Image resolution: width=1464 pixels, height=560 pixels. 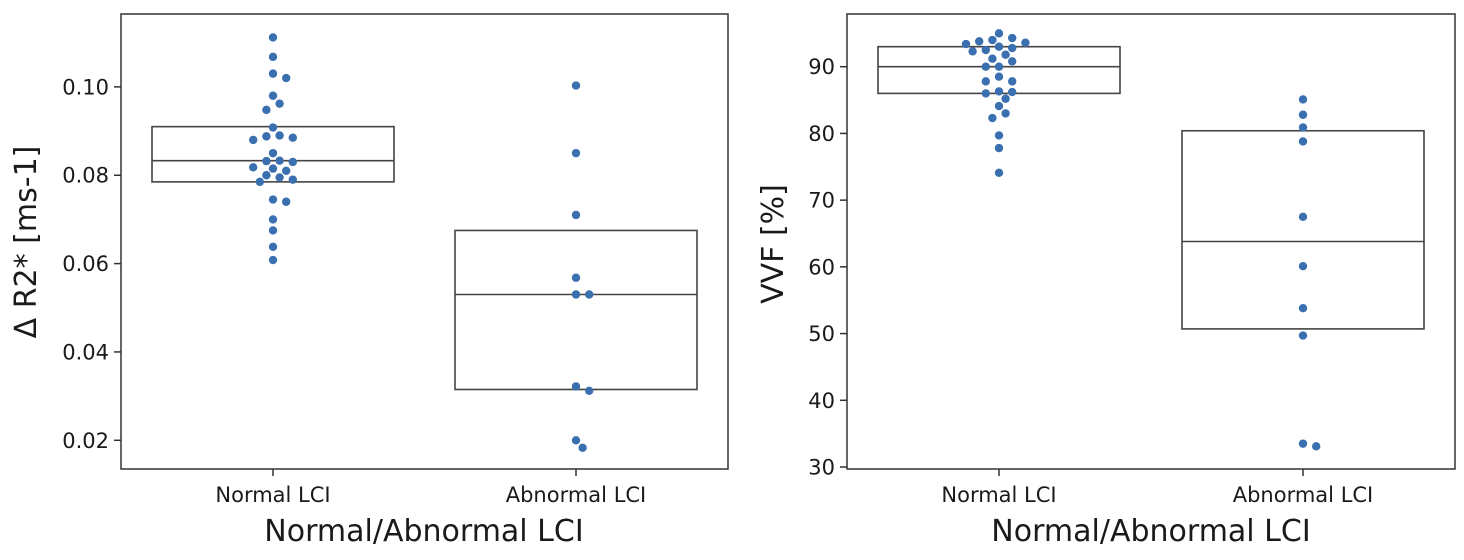 What do you see at coordinates (821, 401) in the screenshot?
I see `right-y-tick-label-1: 40` at bounding box center [821, 401].